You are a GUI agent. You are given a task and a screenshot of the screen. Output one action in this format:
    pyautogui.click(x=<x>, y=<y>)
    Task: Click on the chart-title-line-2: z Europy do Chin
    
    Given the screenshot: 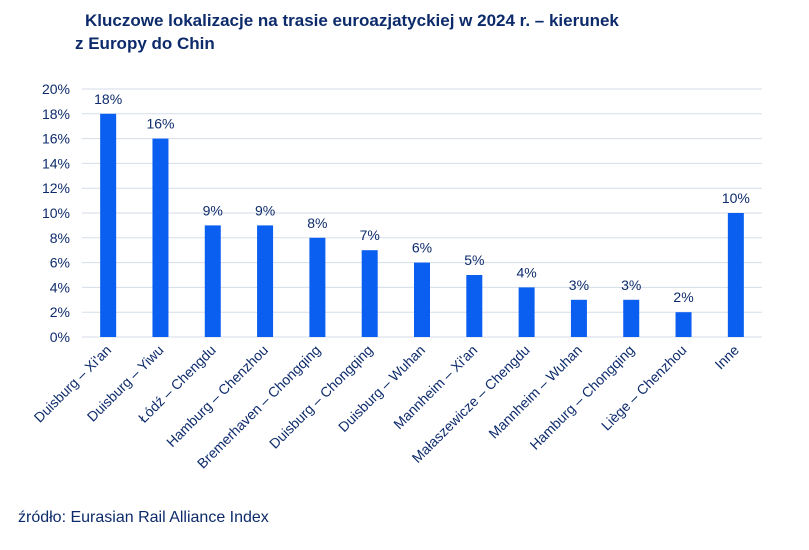 What is the action you would take?
    pyautogui.click(x=145, y=43)
    